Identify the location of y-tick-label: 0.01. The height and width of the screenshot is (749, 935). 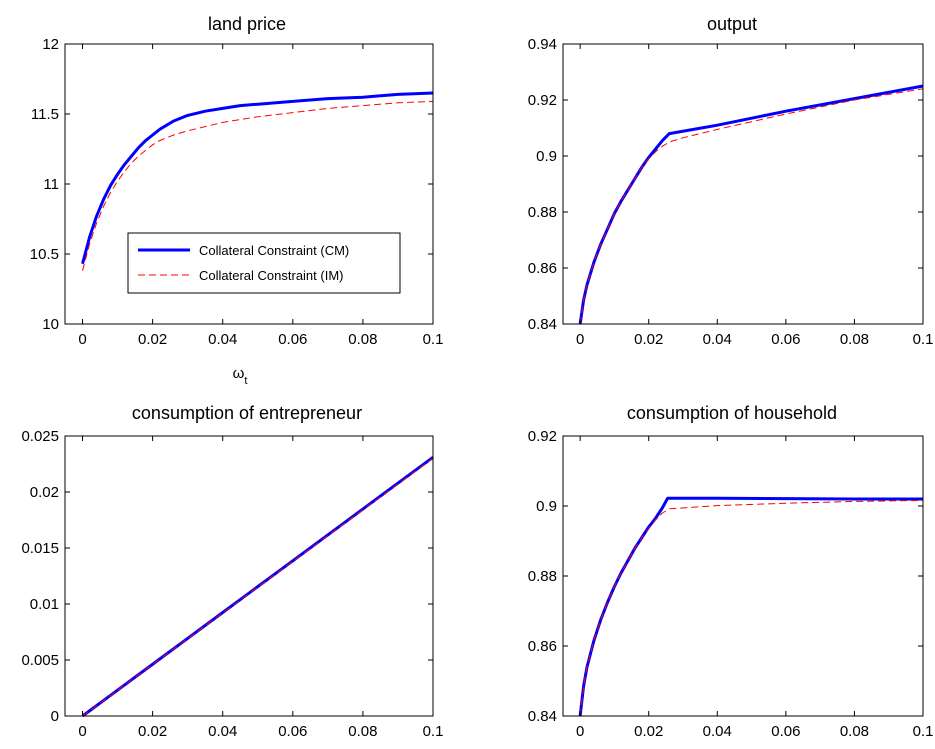
(44, 604).